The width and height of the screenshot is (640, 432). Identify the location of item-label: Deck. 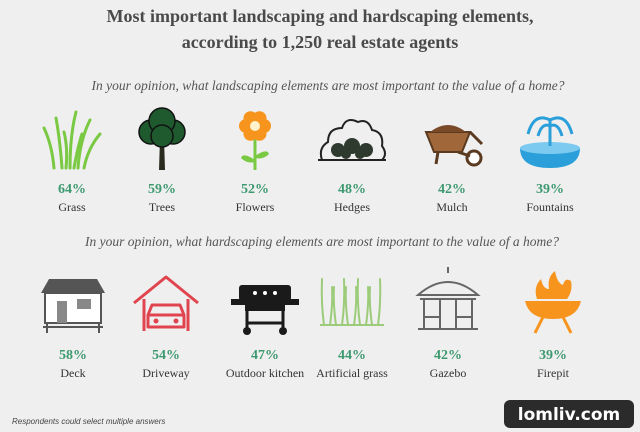
(72, 373).